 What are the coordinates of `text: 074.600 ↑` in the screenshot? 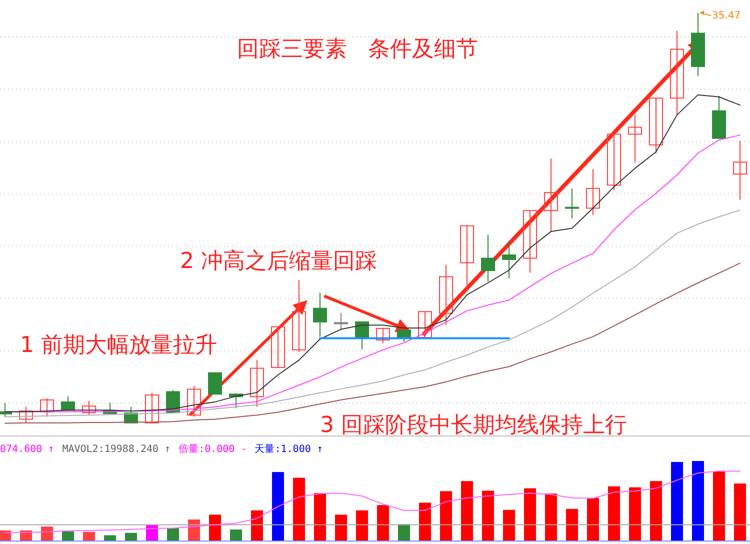 It's located at (27, 449).